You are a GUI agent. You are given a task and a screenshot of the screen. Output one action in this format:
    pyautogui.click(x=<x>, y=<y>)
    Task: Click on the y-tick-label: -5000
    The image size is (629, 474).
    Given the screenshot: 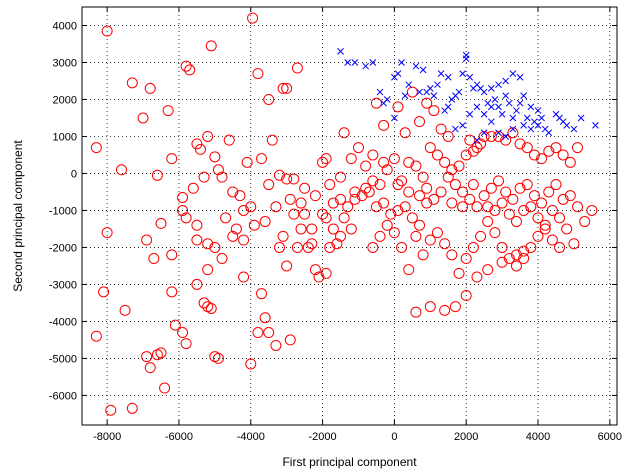 What is the action you would take?
    pyautogui.click(x=63, y=359)
    